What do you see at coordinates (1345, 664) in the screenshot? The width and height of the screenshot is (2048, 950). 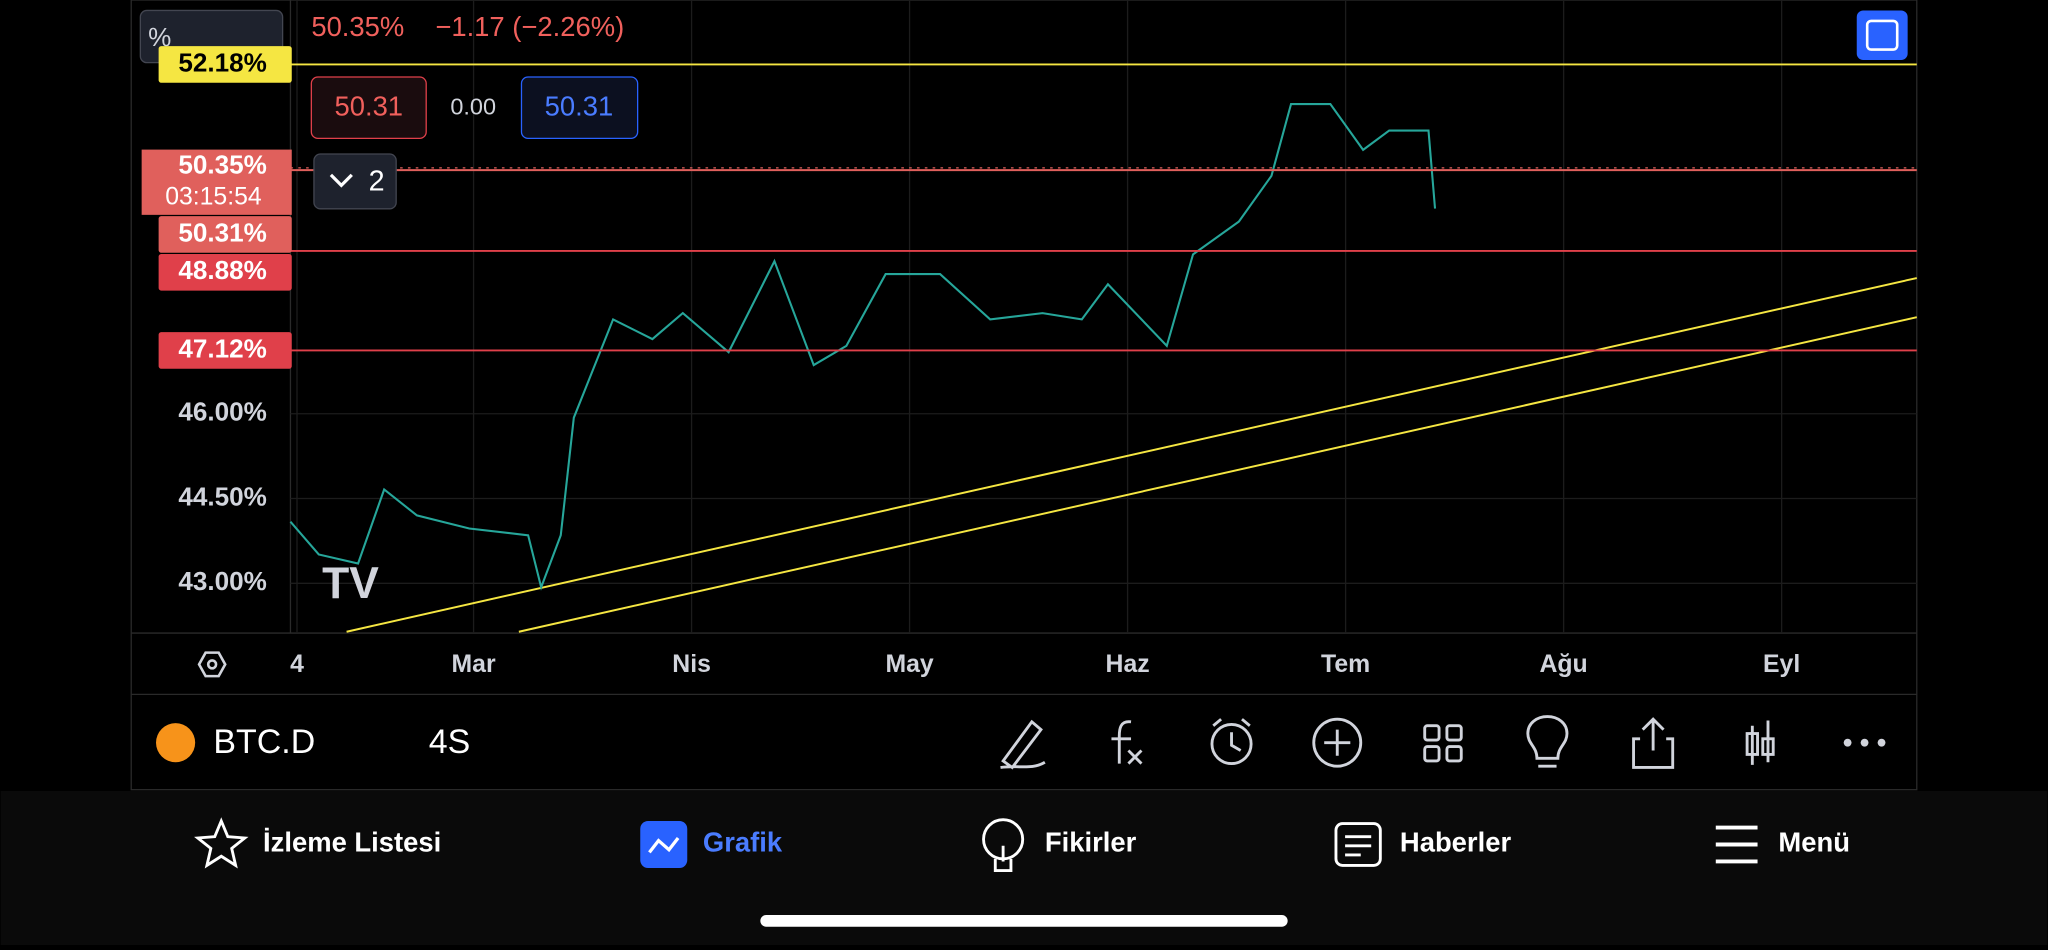 I see `x-tick-label: Tem` at bounding box center [1345, 664].